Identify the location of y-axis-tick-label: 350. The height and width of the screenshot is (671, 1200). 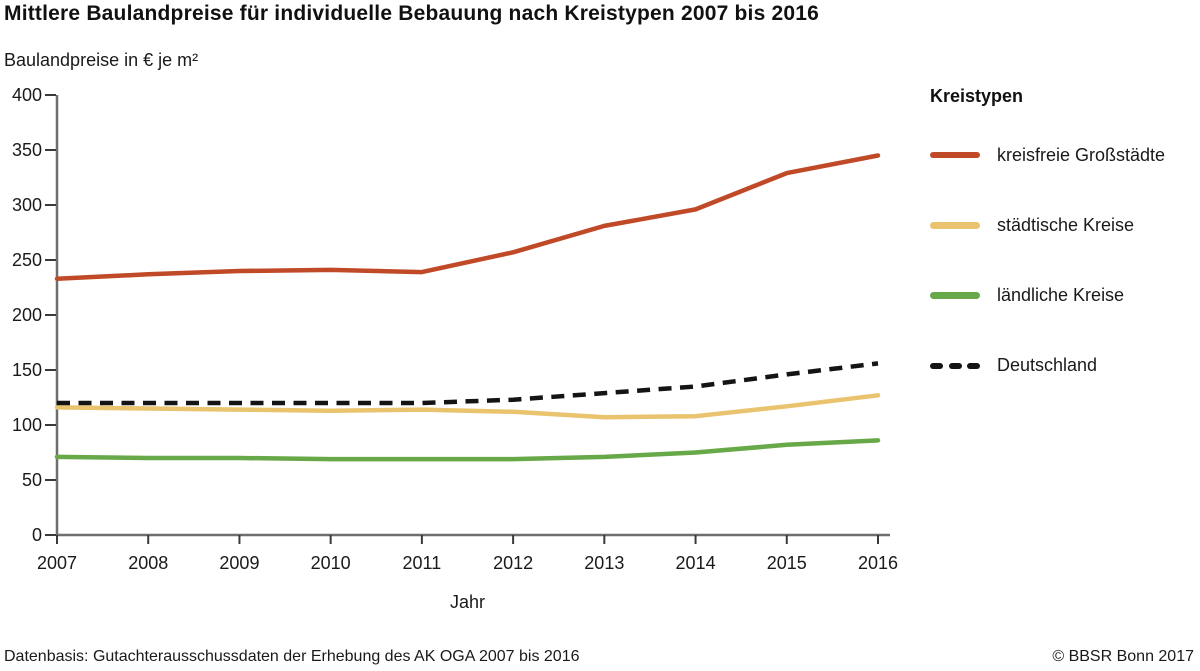
(27, 150).